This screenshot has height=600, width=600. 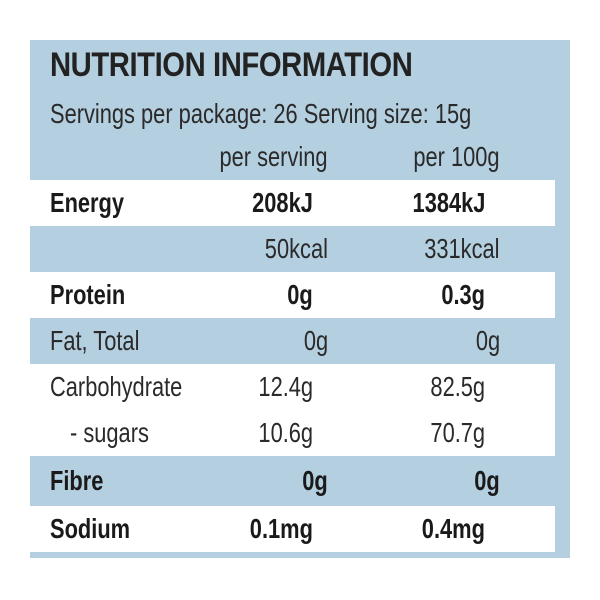 What do you see at coordinates (77, 480) in the screenshot?
I see `nutrient-label: Fibre` at bounding box center [77, 480].